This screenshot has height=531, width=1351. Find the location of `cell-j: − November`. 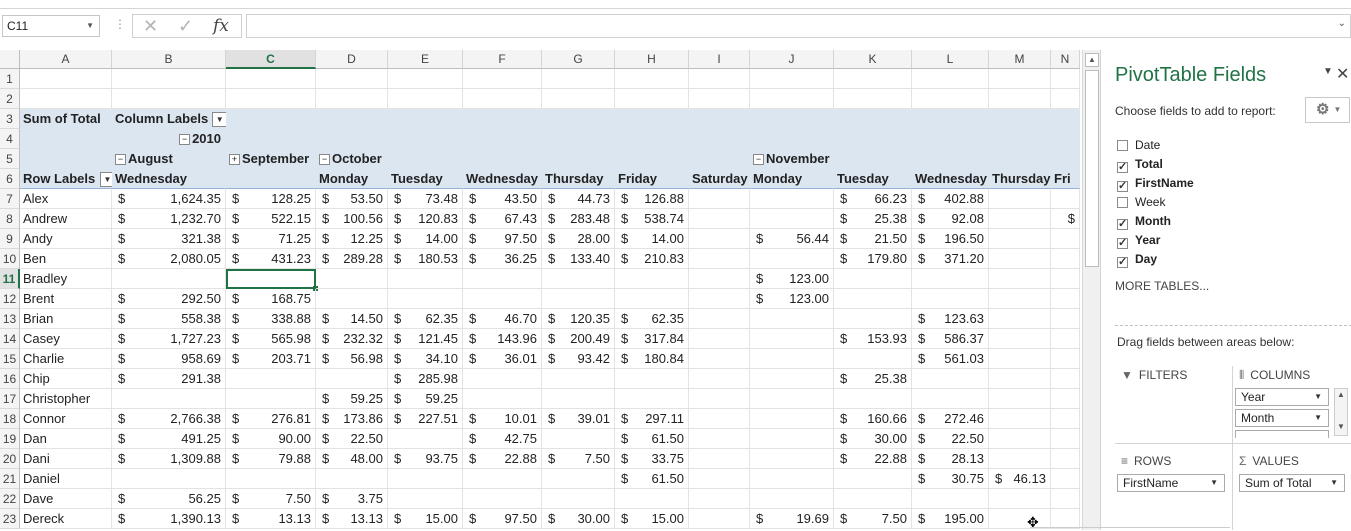

cell-j: − November is located at coordinates (792, 159).